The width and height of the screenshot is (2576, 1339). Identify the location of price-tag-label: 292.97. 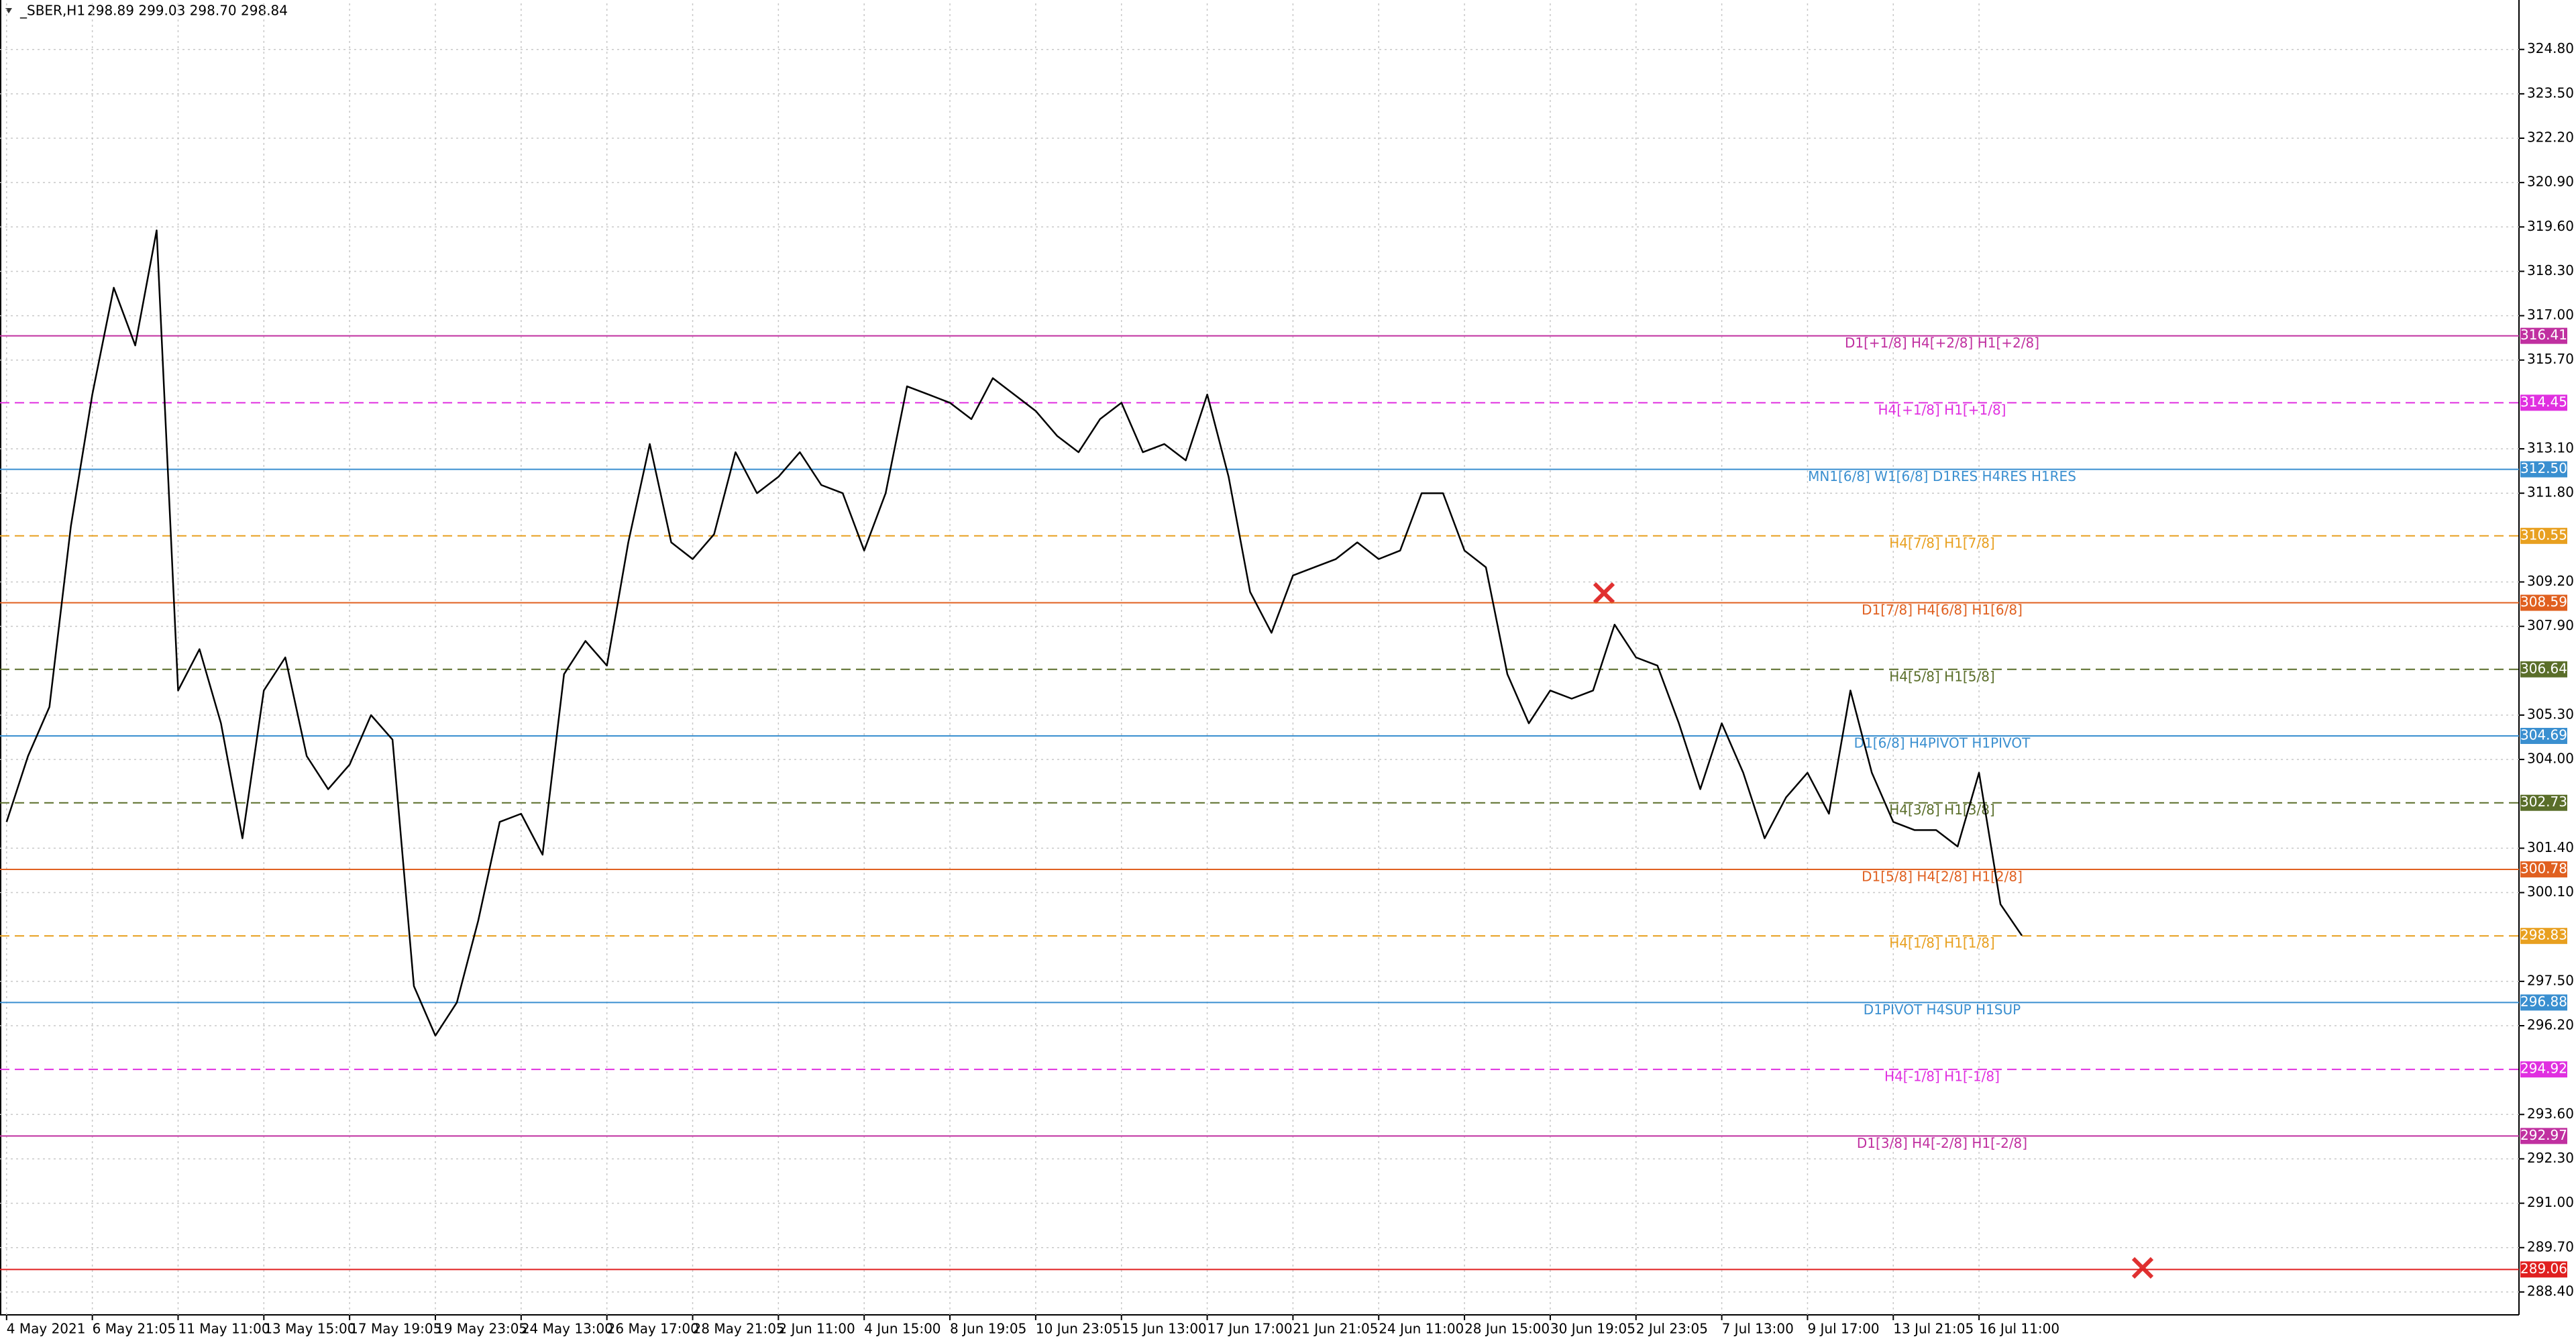
(2543, 1135).